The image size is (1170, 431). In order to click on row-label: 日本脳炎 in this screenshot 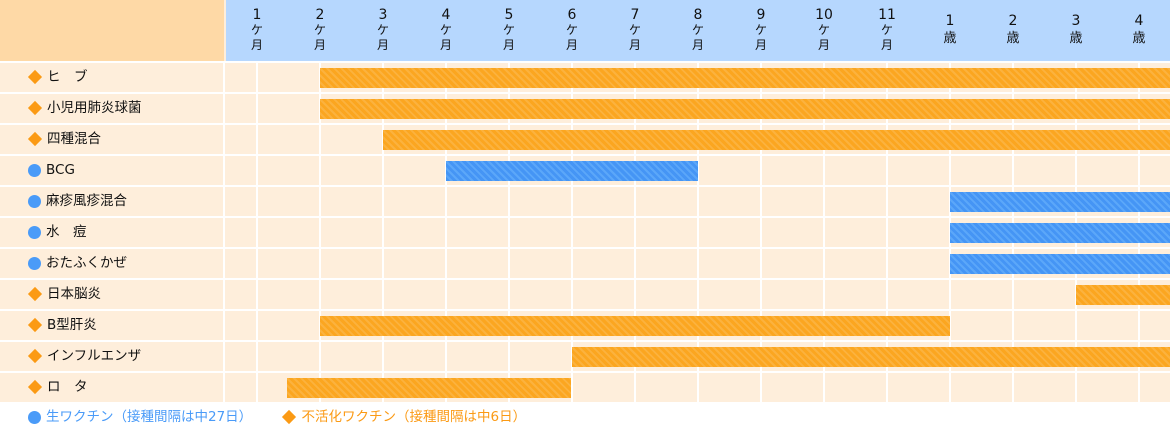, I will do `click(64, 294)`.